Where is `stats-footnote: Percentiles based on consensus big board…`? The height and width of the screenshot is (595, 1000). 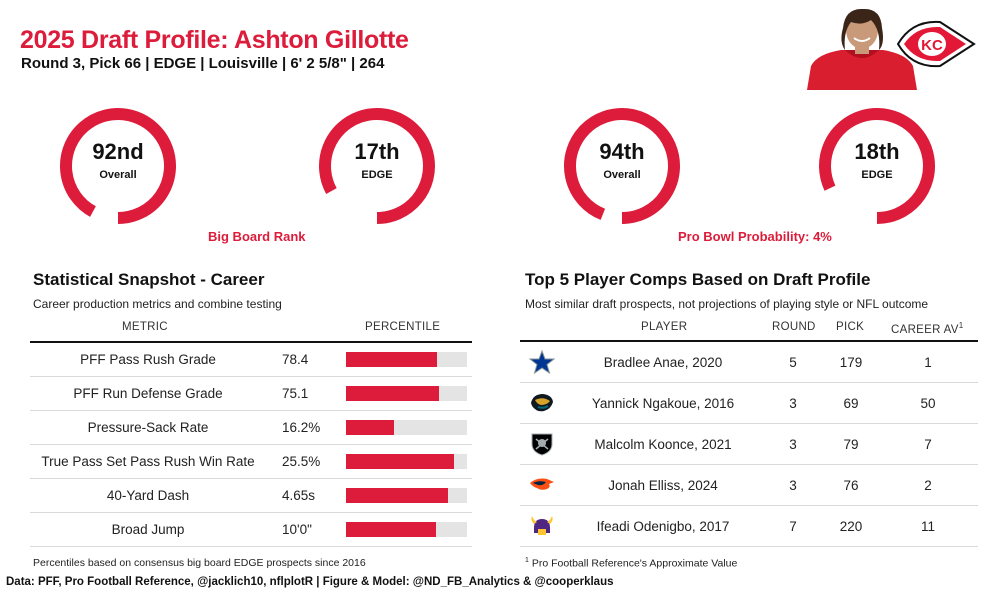
stats-footnote: Percentiles based on consensus big board… is located at coordinates (199, 563).